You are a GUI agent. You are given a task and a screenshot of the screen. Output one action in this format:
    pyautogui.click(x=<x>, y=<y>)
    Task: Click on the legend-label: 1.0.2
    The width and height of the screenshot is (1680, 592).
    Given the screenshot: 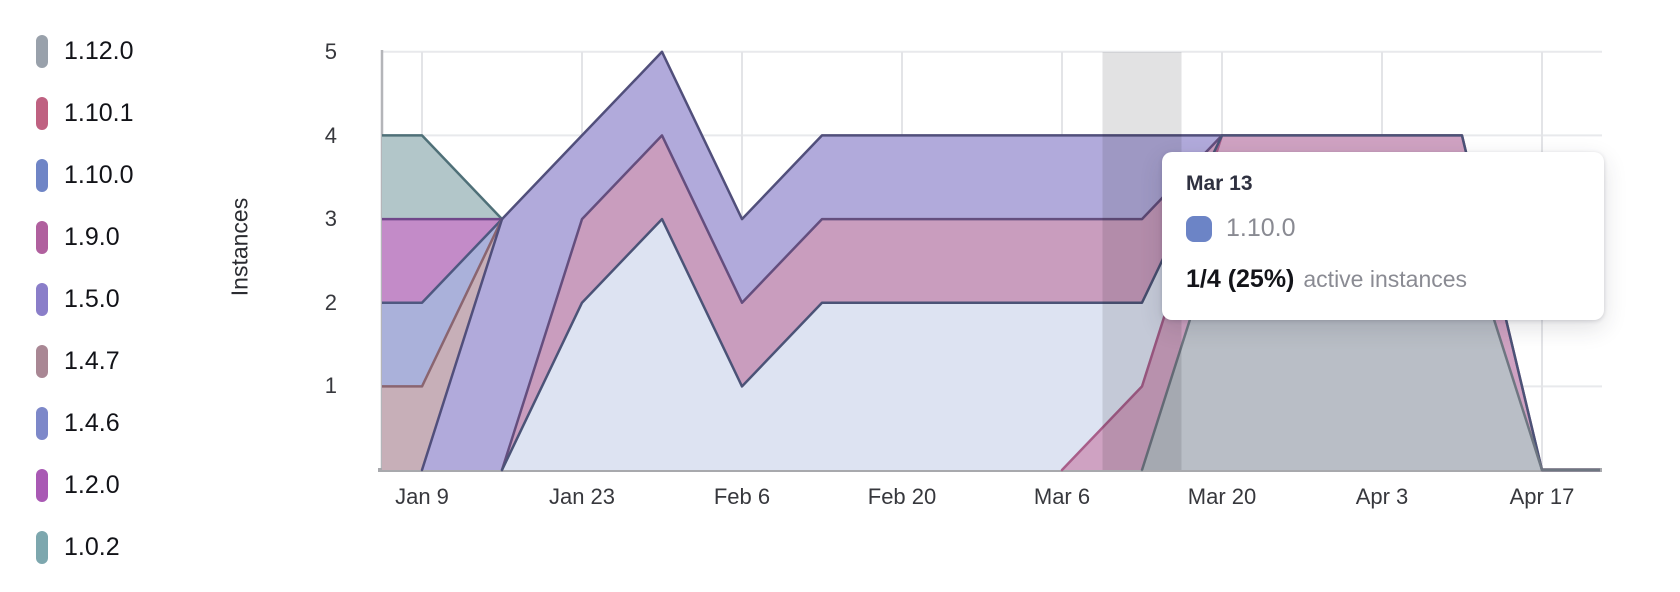 What is the action you would take?
    pyautogui.click(x=92, y=547)
    